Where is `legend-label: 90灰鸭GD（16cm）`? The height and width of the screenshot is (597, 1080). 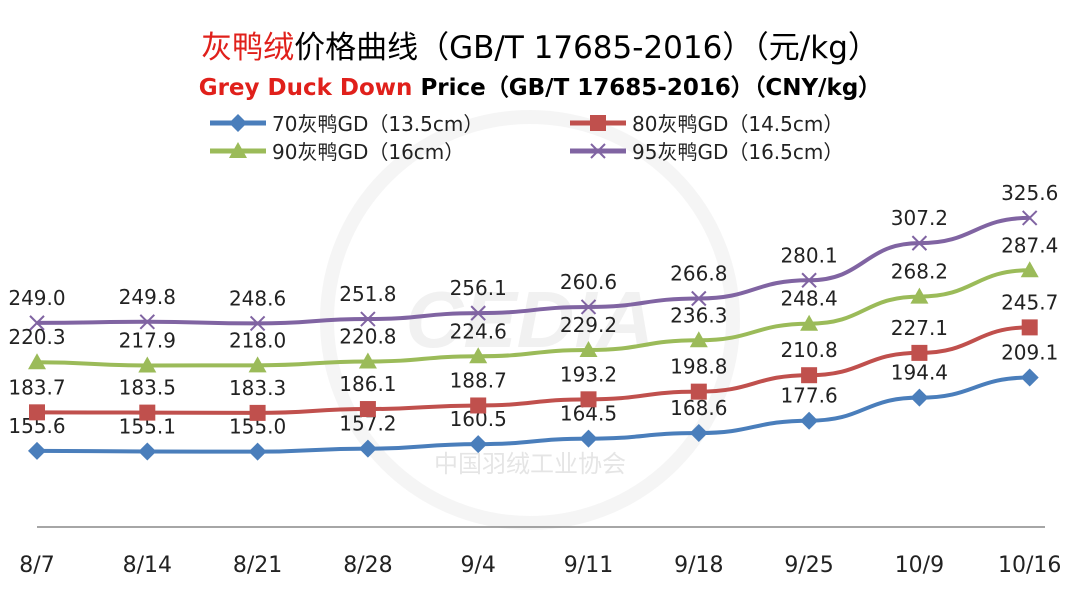
legend-label: 90灰鸭GD（16cm） is located at coordinates (368, 152).